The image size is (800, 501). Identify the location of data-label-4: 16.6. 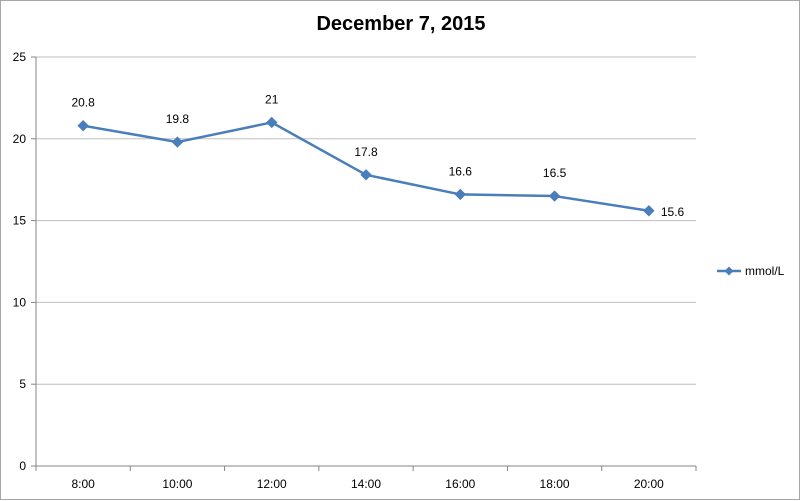
(461, 171).